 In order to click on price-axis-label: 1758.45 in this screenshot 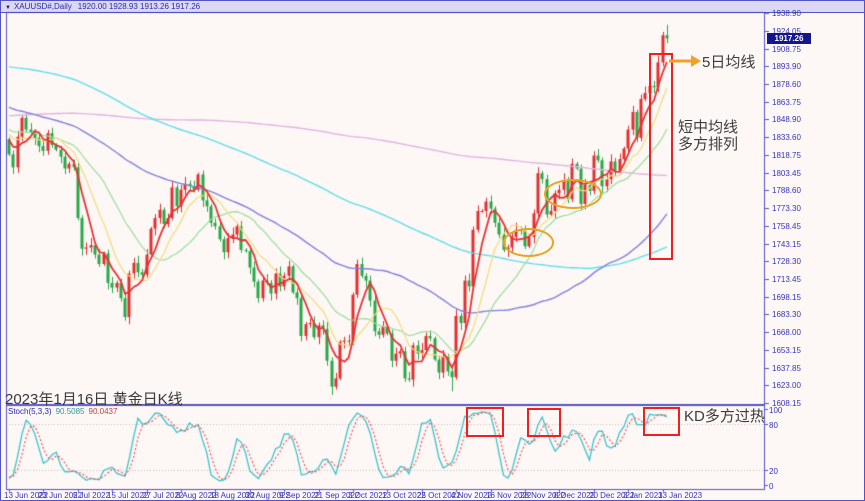, I will do `click(786, 226)`.